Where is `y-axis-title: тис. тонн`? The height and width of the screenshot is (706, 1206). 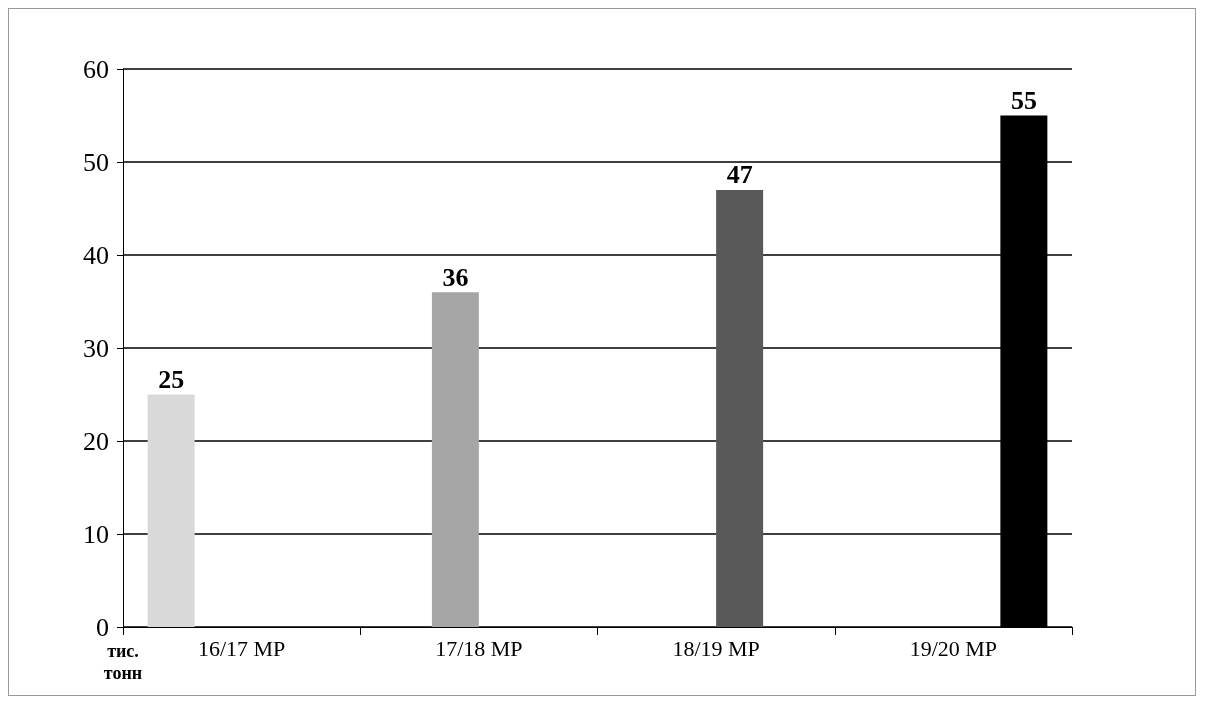 y-axis-title: тис. тонн is located at coordinates (123, 661).